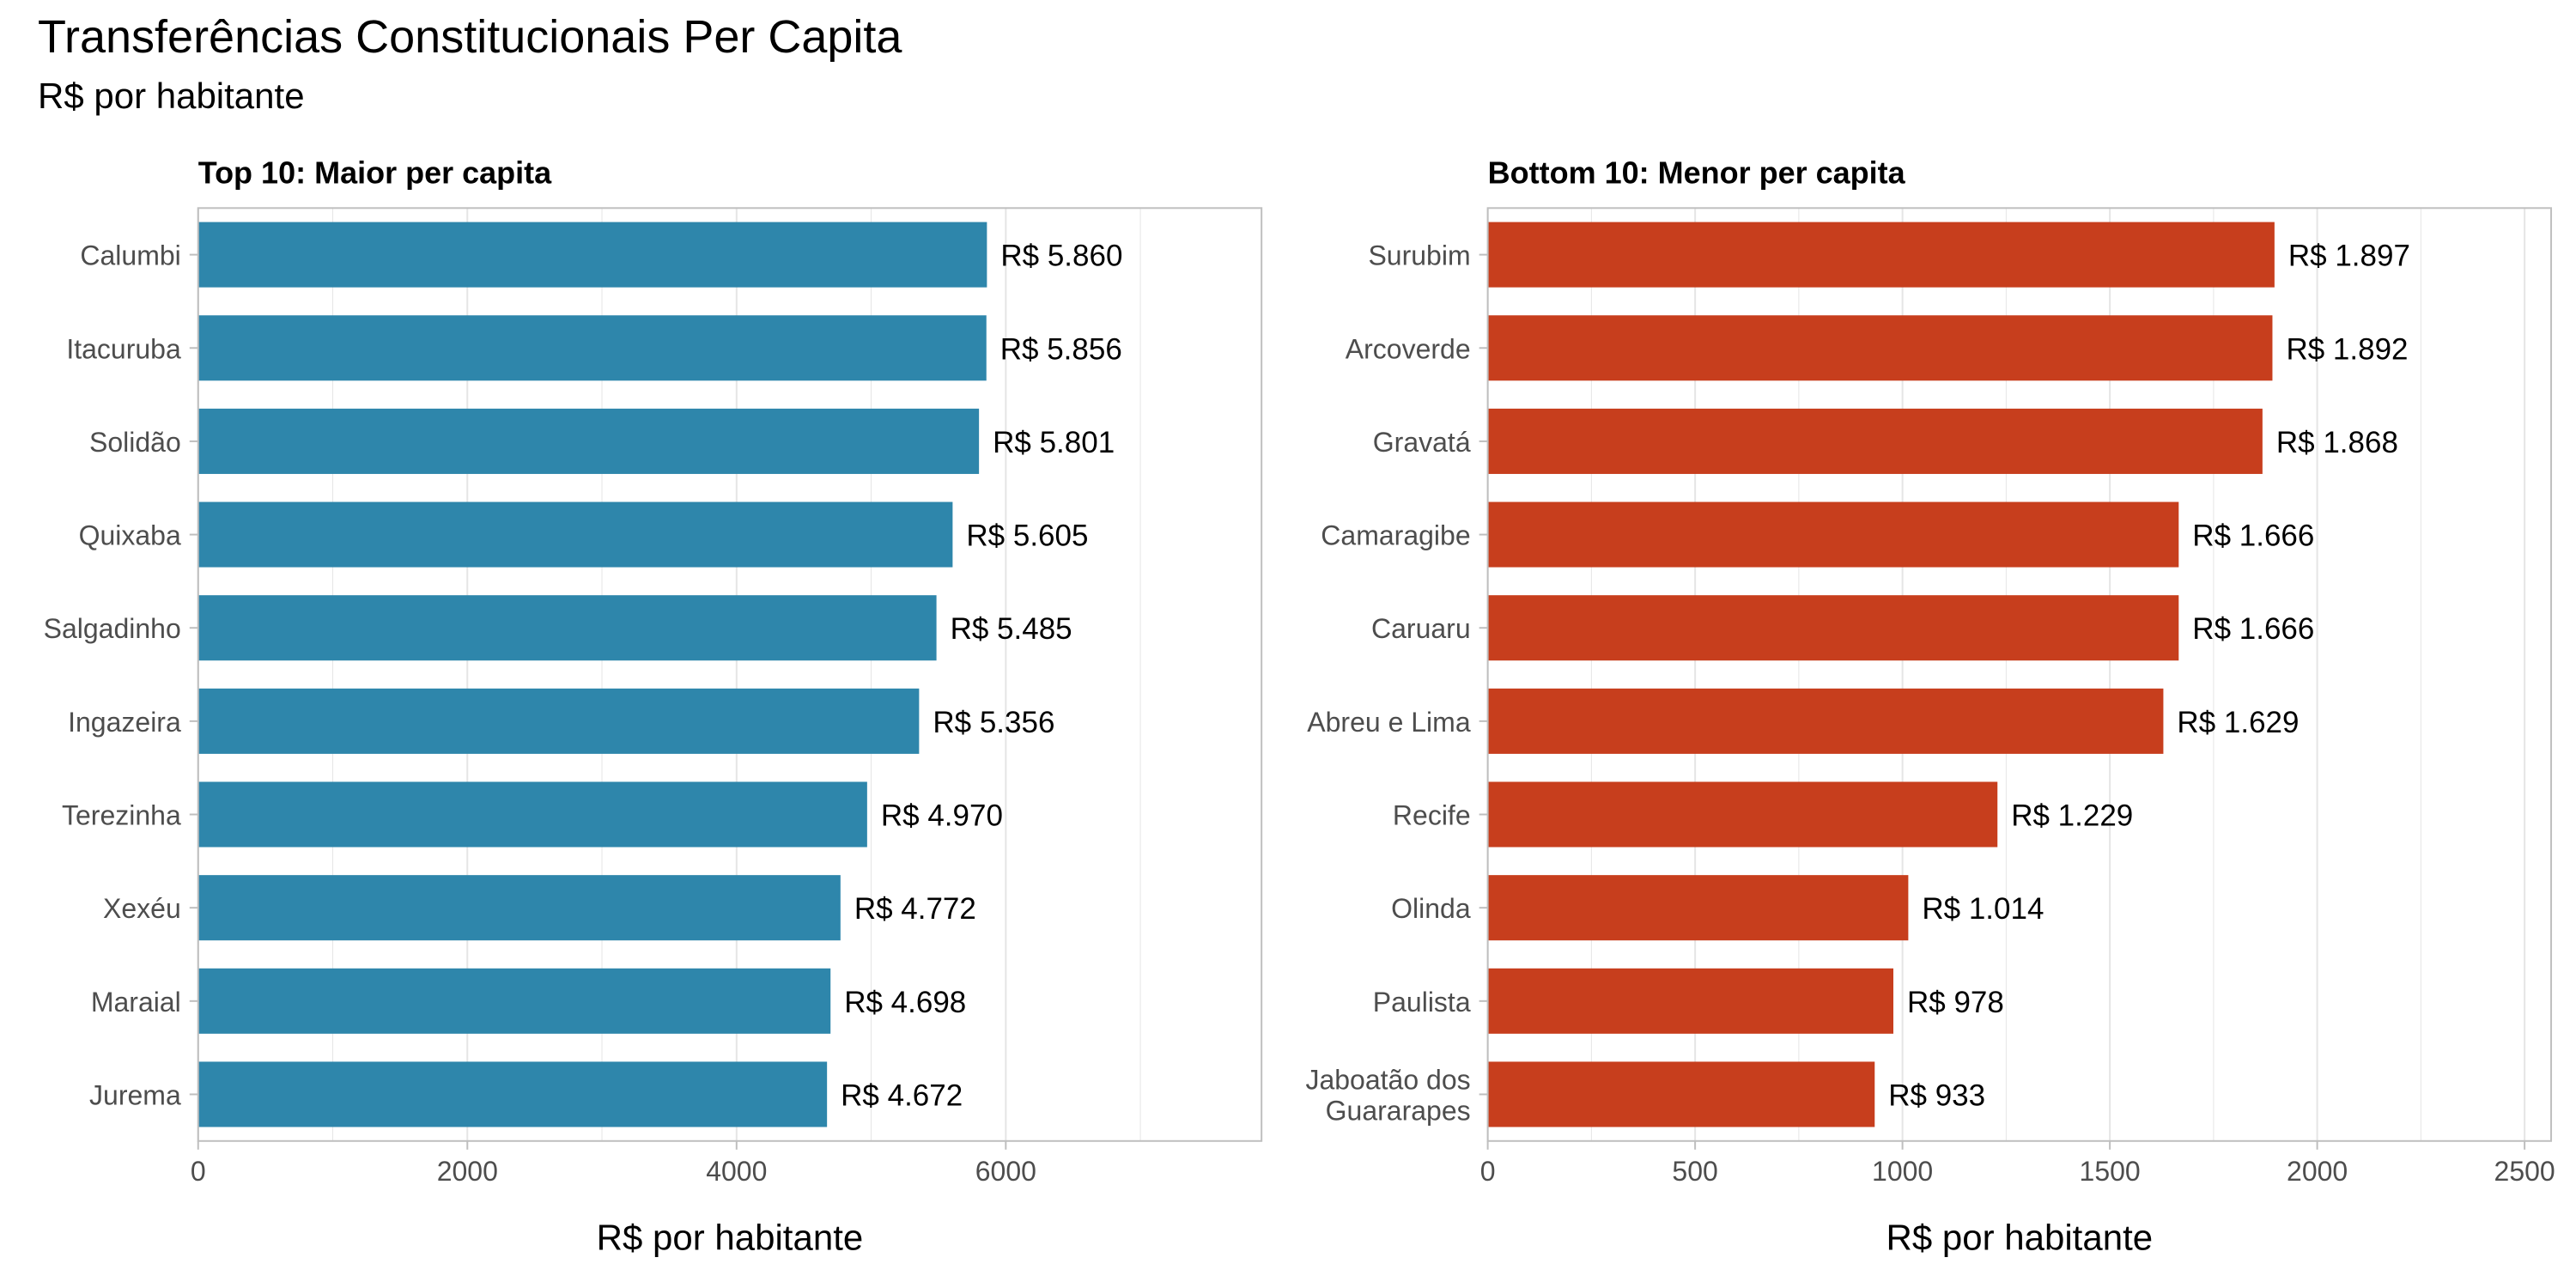  I want to click on category-label-line: Quixaba, so click(130, 535).